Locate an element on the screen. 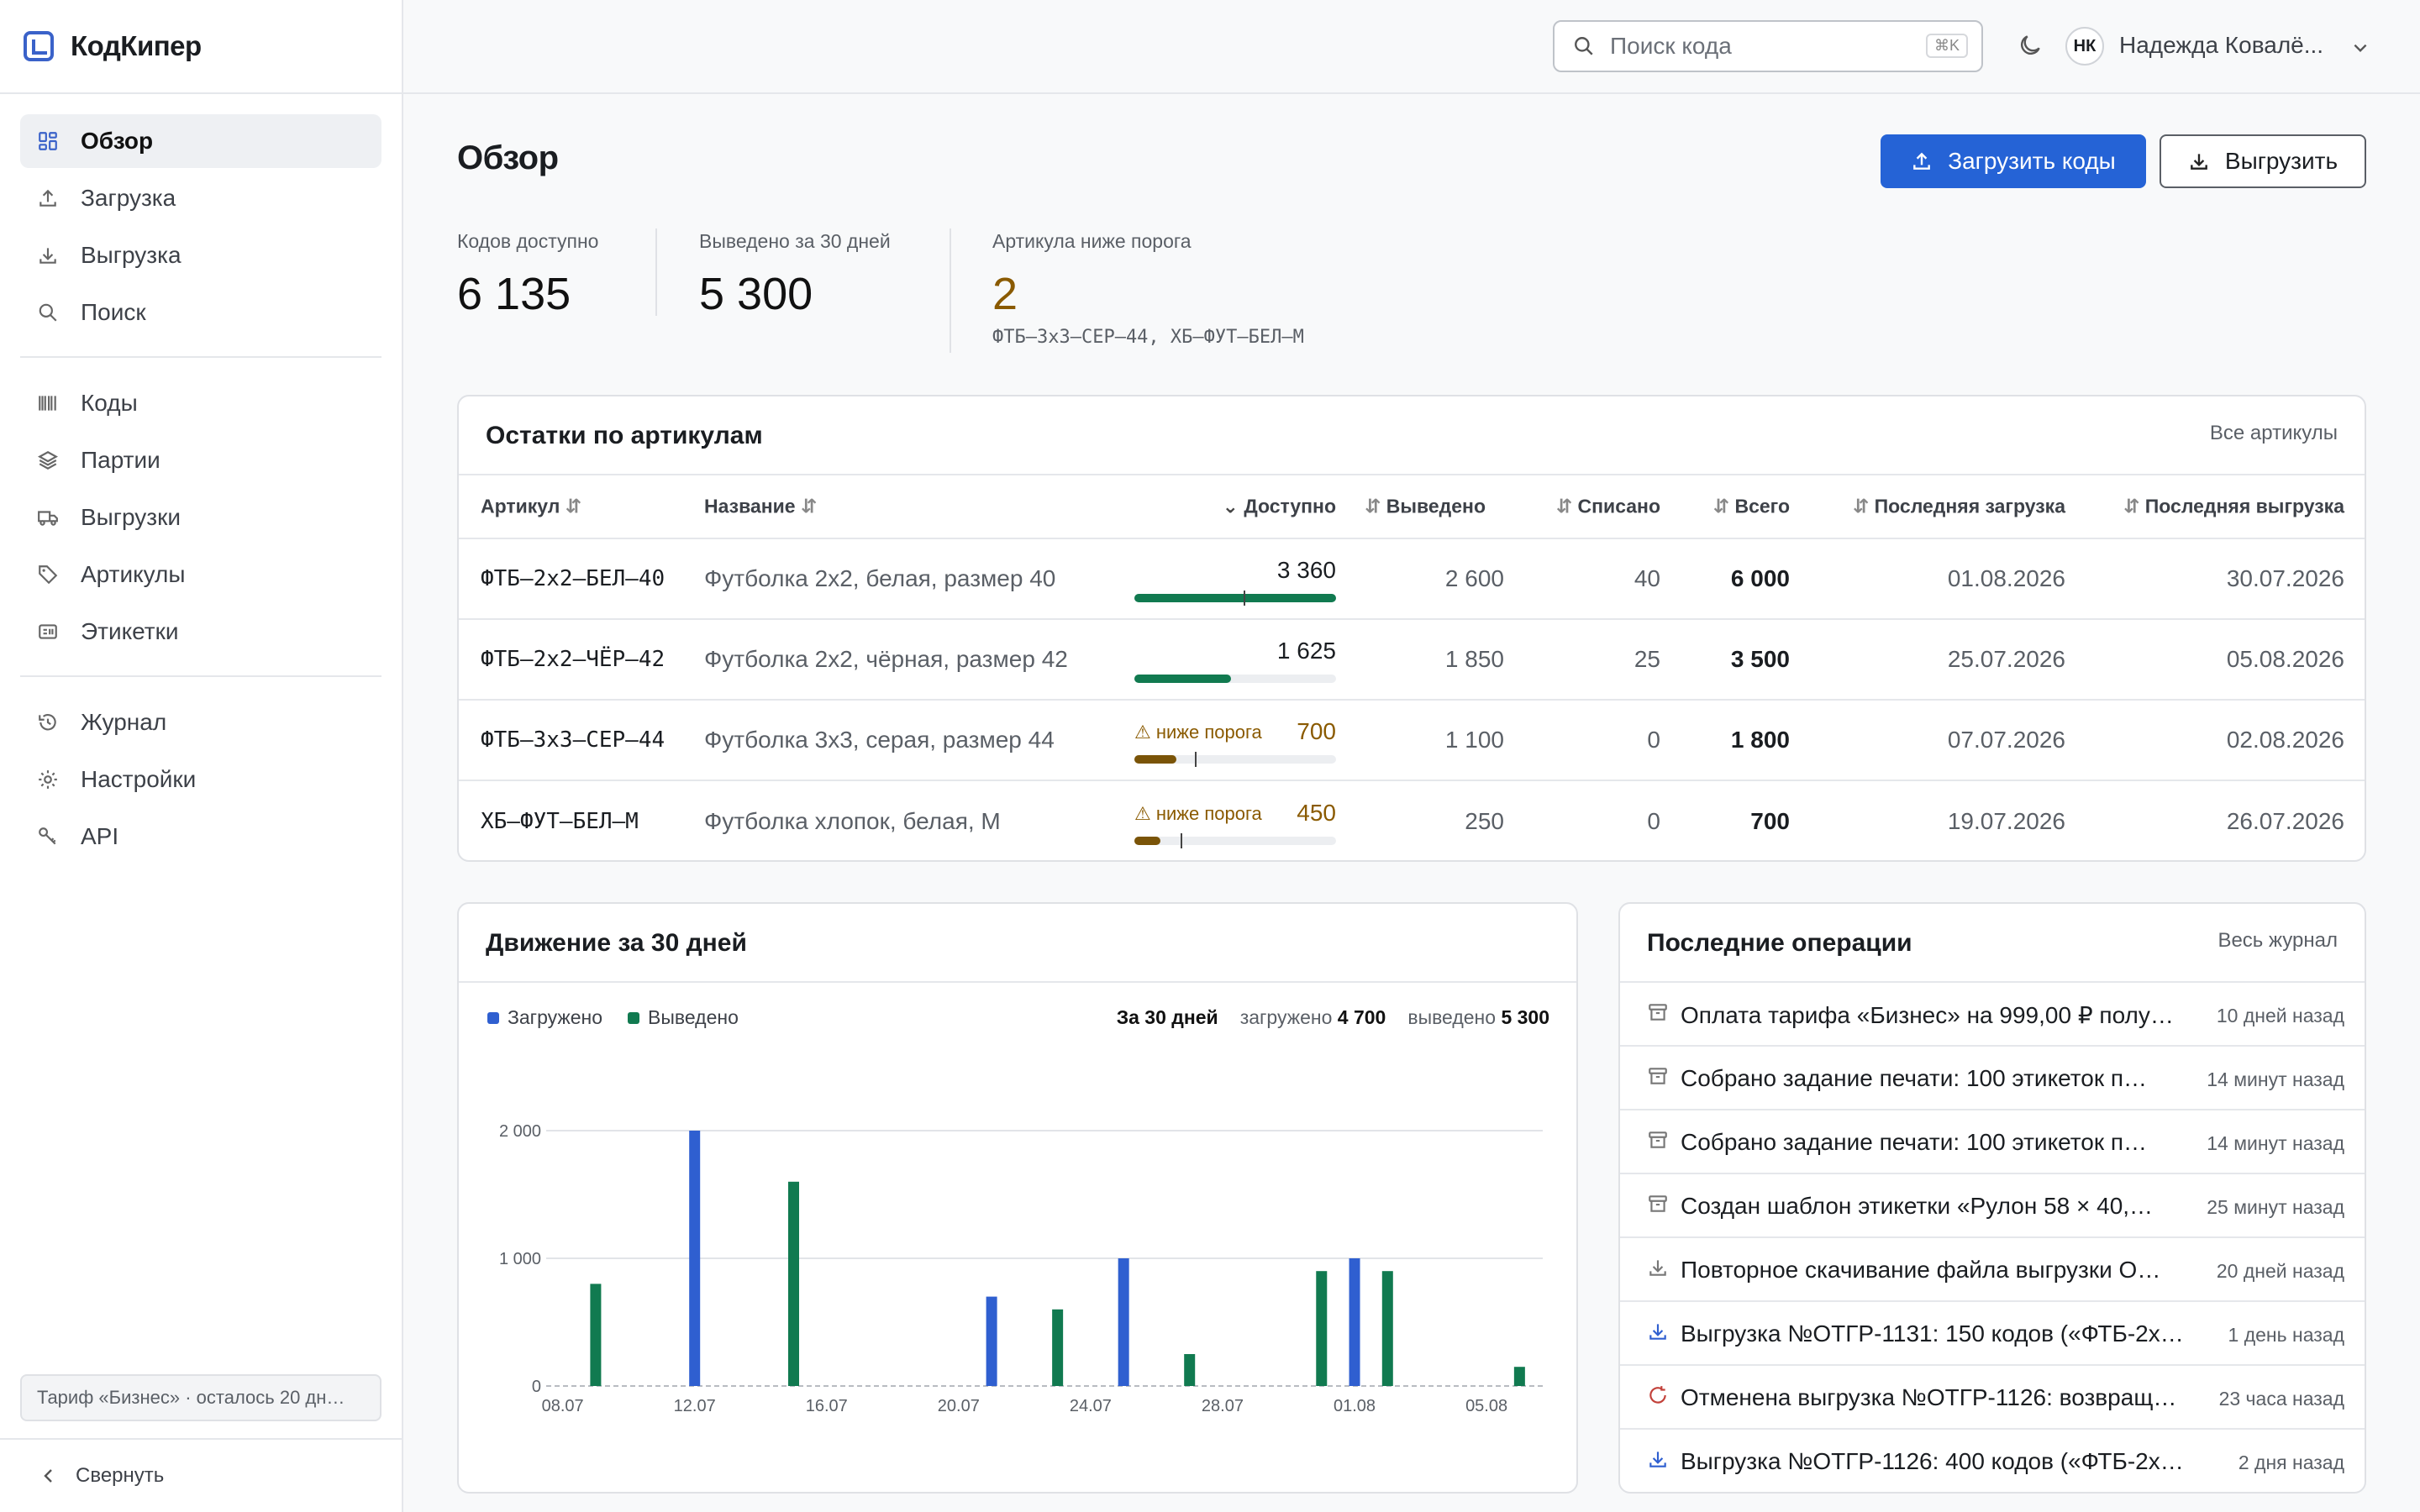  stock-bar is located at coordinates (1235, 598).